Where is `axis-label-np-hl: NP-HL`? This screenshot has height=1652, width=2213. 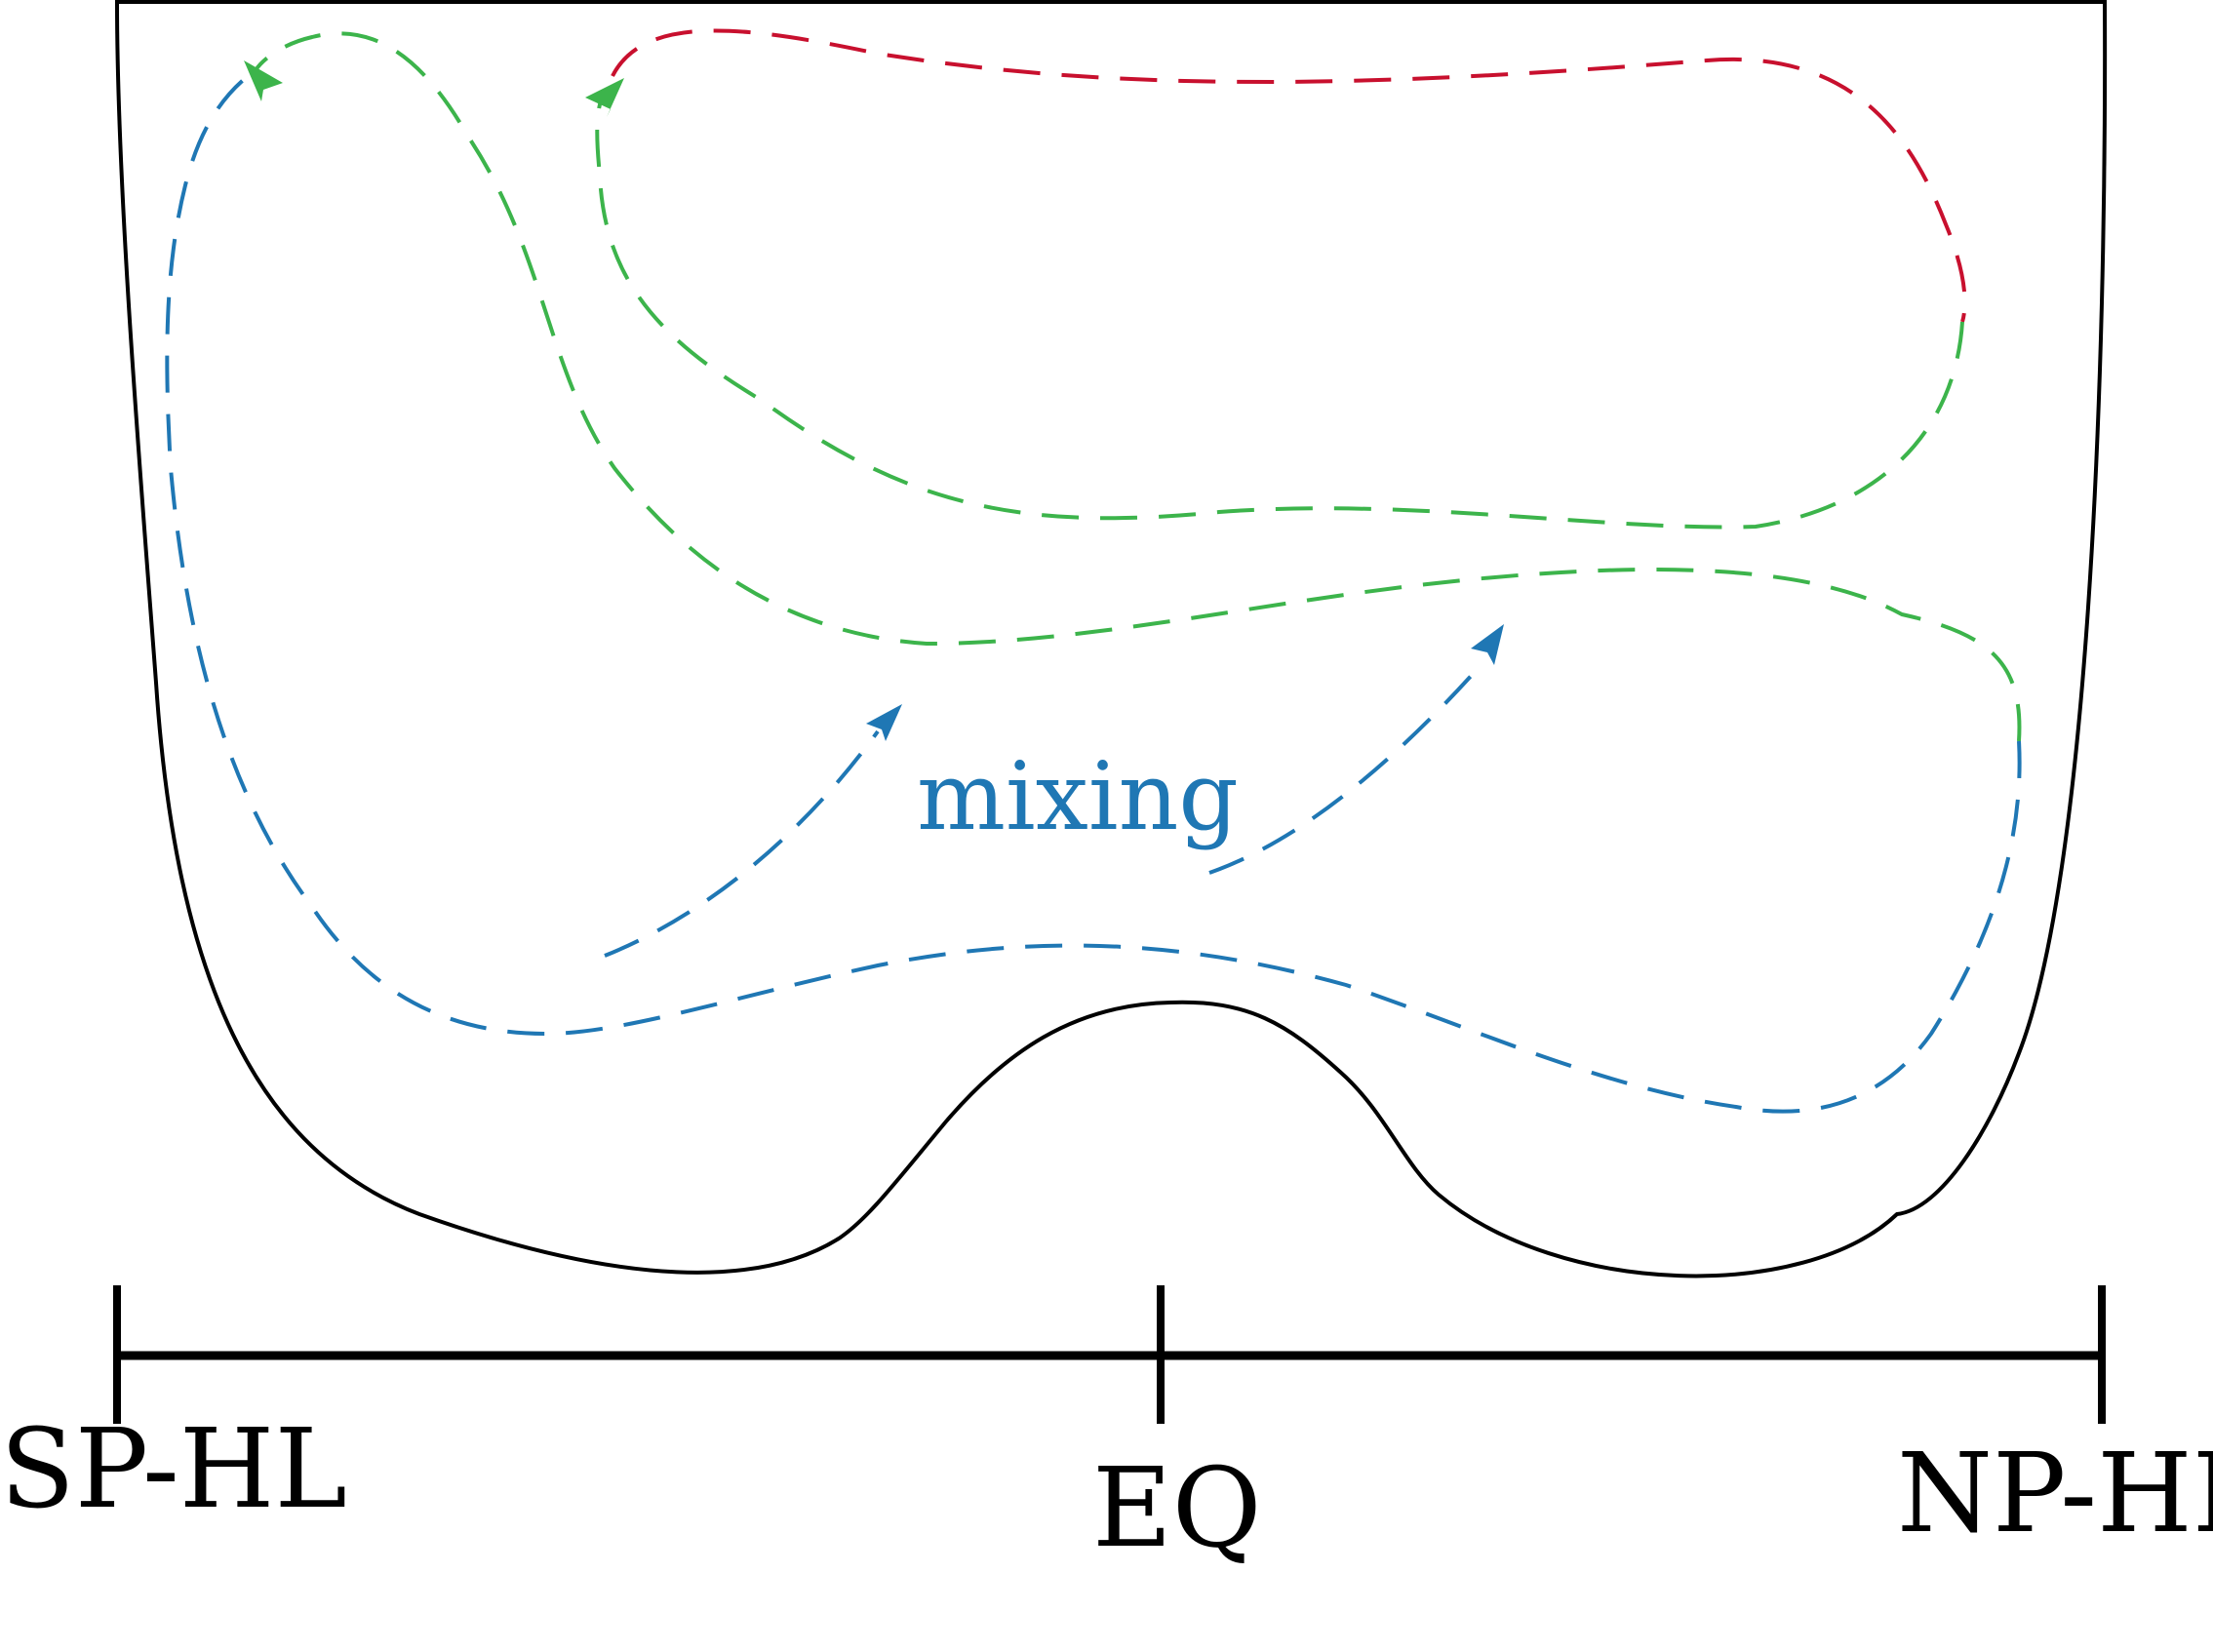 axis-label-np-hl: NP-HL is located at coordinates (2055, 1494).